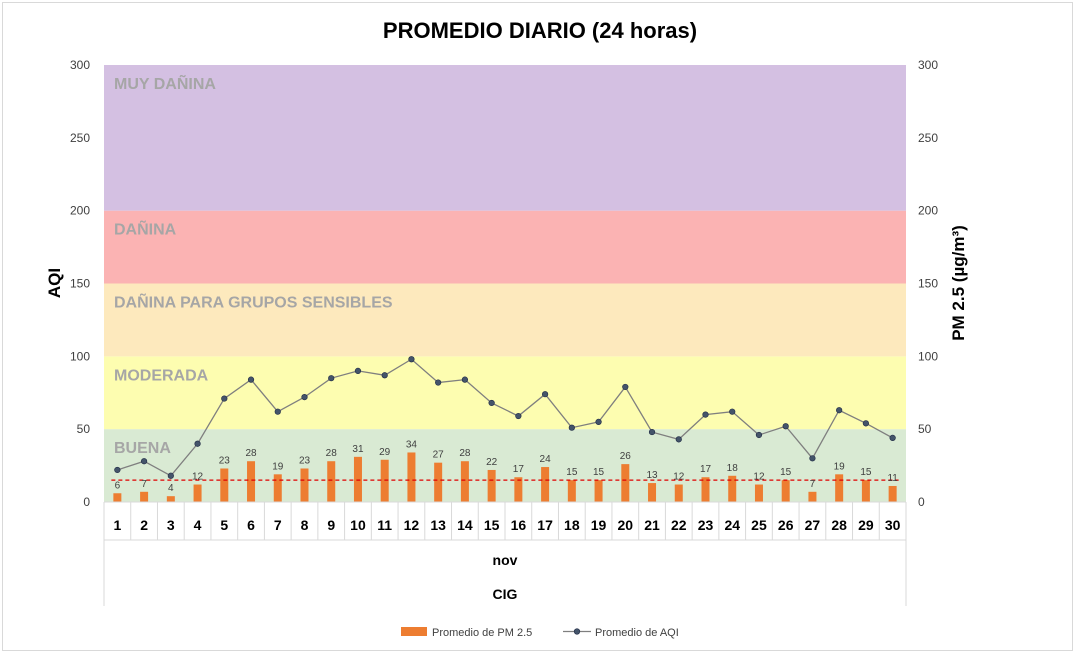 The width and height of the screenshot is (1077, 655). Describe the element at coordinates (224, 525) in the screenshot. I see `x-tick-label: 5` at that location.